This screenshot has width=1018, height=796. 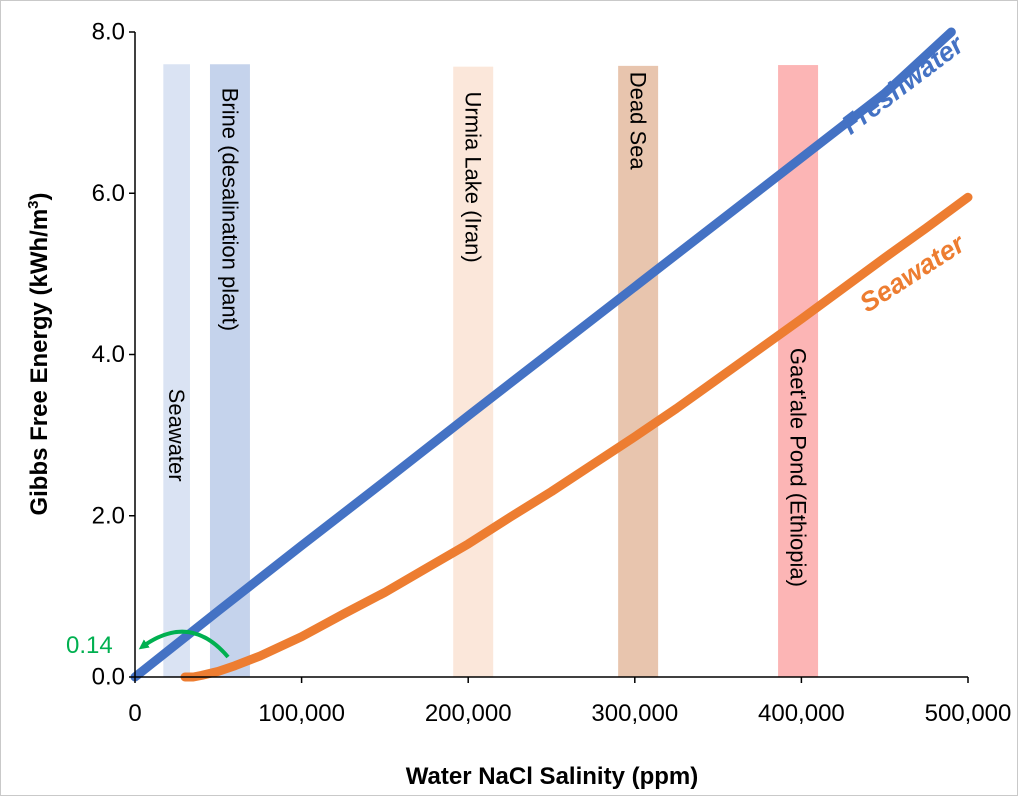 What do you see at coordinates (108, 677) in the screenshot?
I see `y-tick-label: 0.0` at bounding box center [108, 677].